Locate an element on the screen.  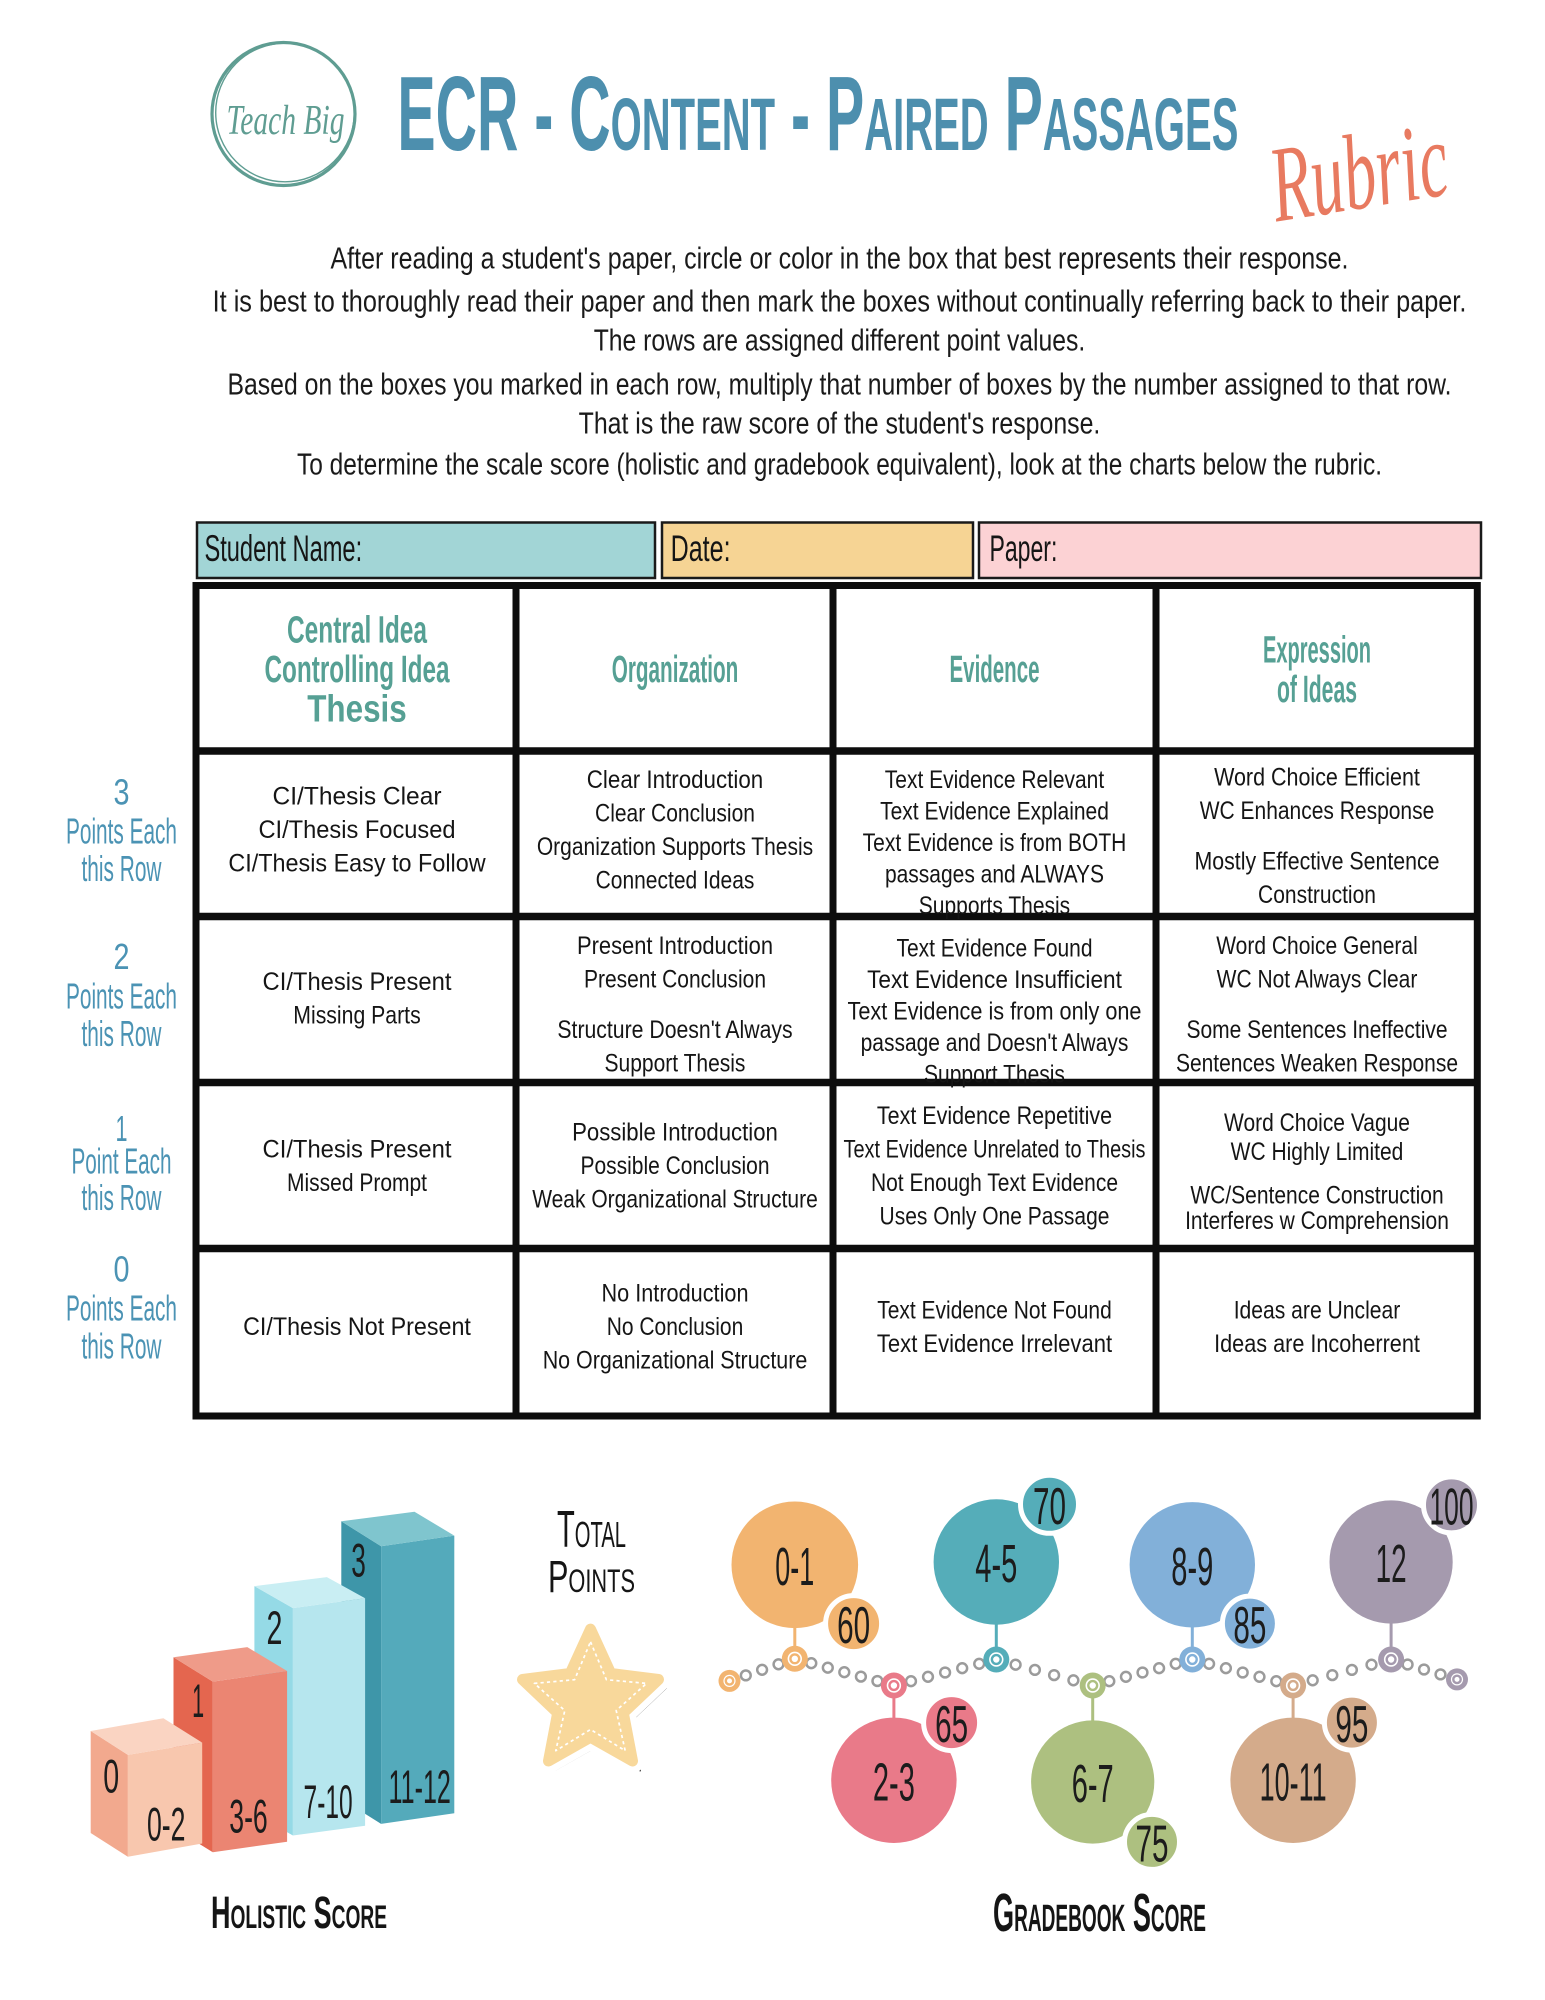
svg-text: Possible Conclusion is located at coordinates (674, 1166).